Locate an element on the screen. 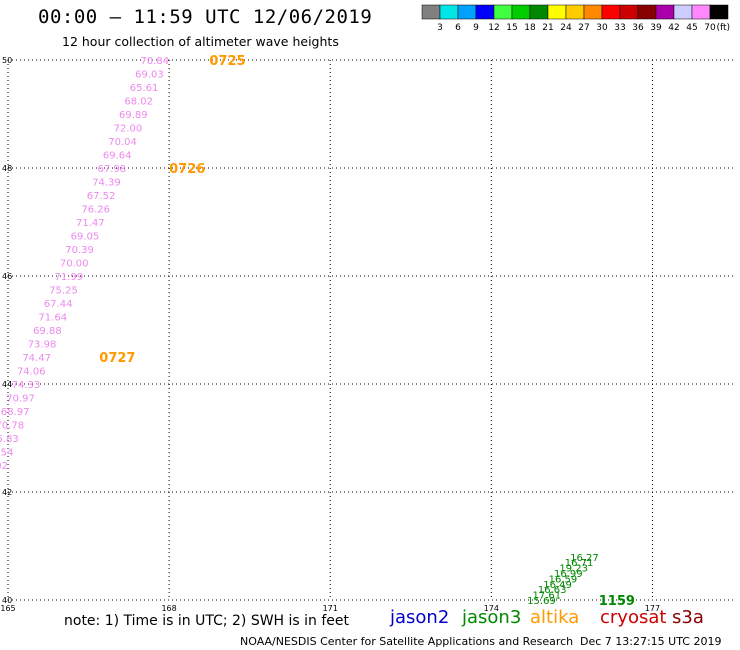 The height and width of the screenshot is (650, 740). data-point-s3a: 74.33 is located at coordinates (26, 385).